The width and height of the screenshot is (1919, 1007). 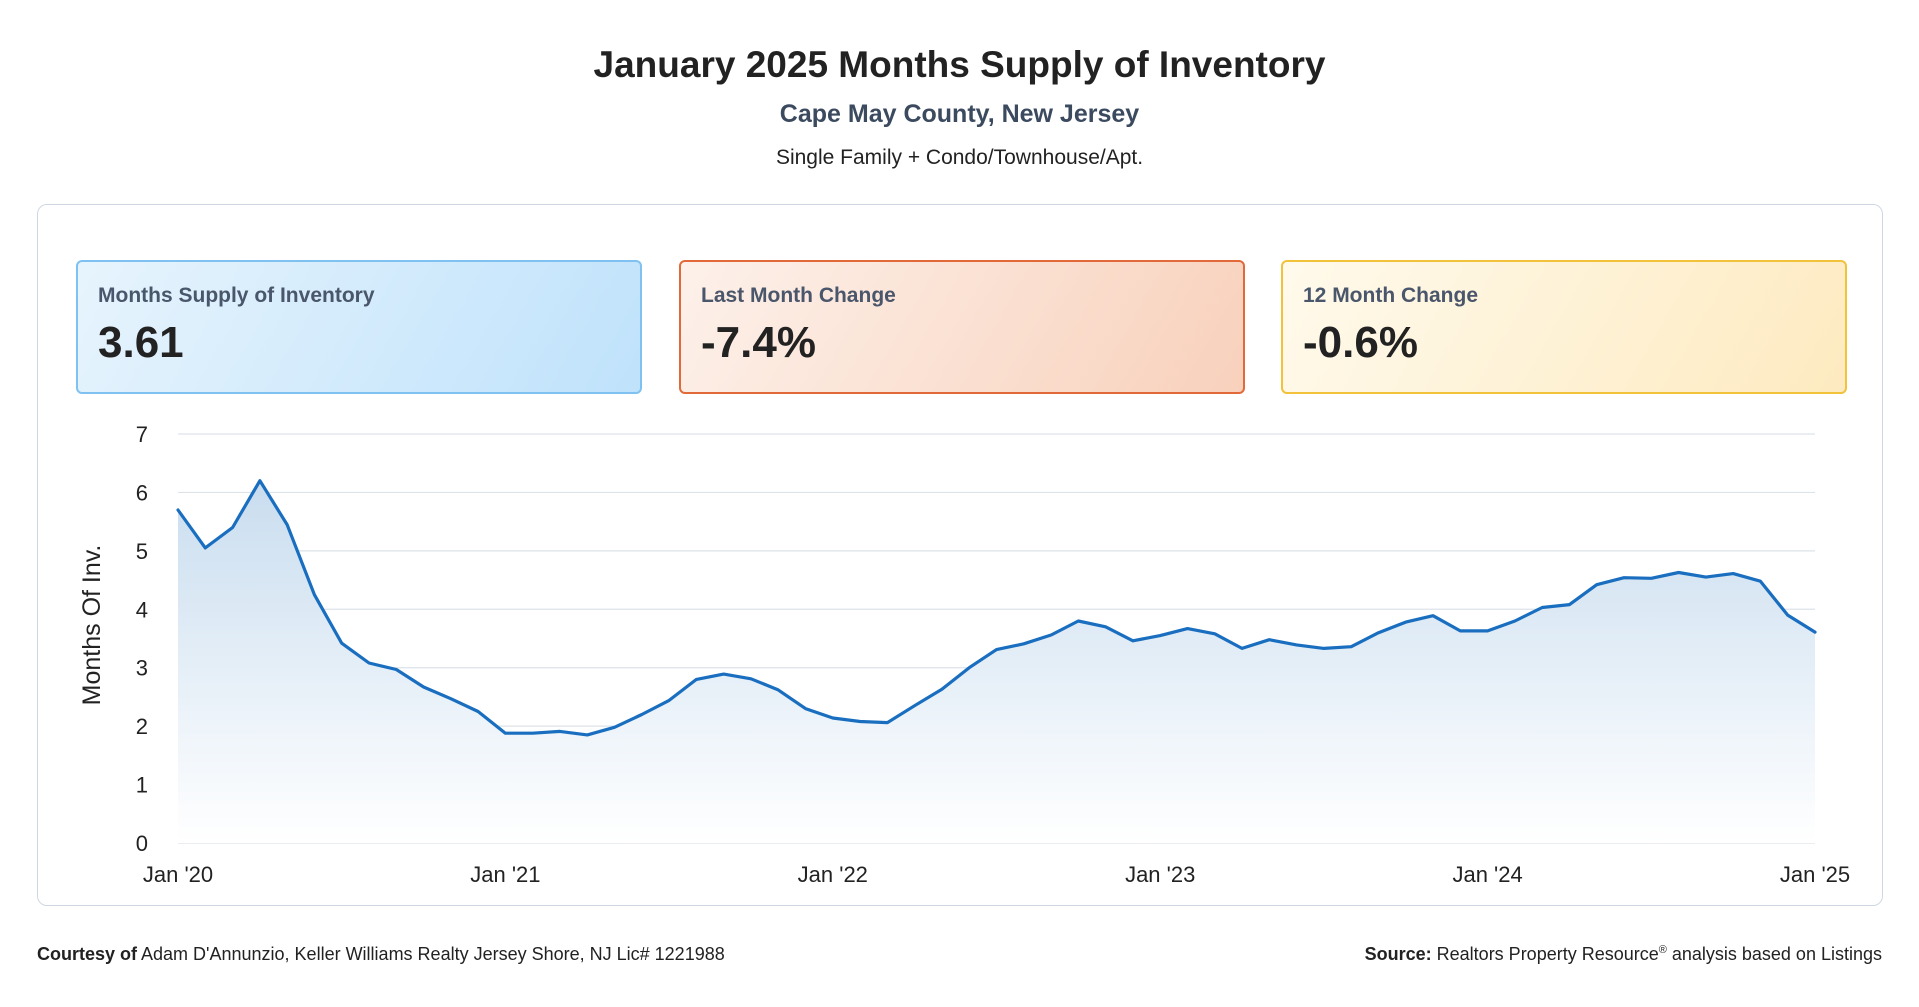 I want to click on x-tick-label: Jan '20, so click(x=178, y=874).